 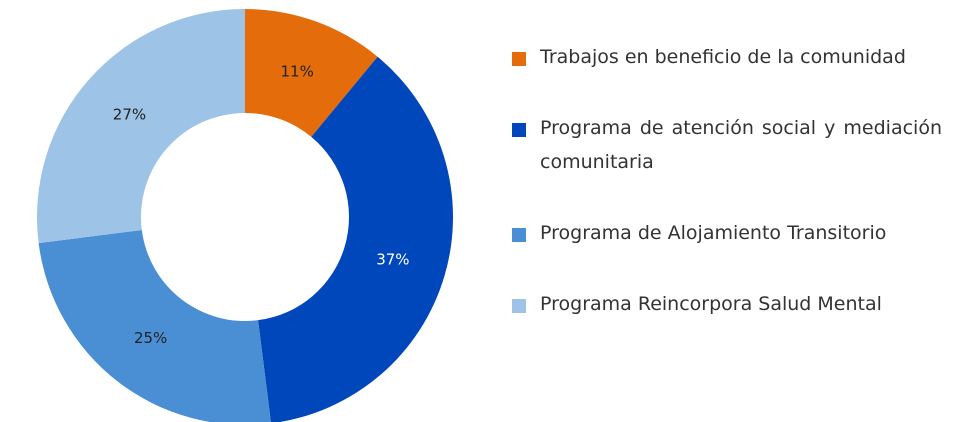 What do you see at coordinates (150, 338) in the screenshot?
I see `data-label: 25%` at bounding box center [150, 338].